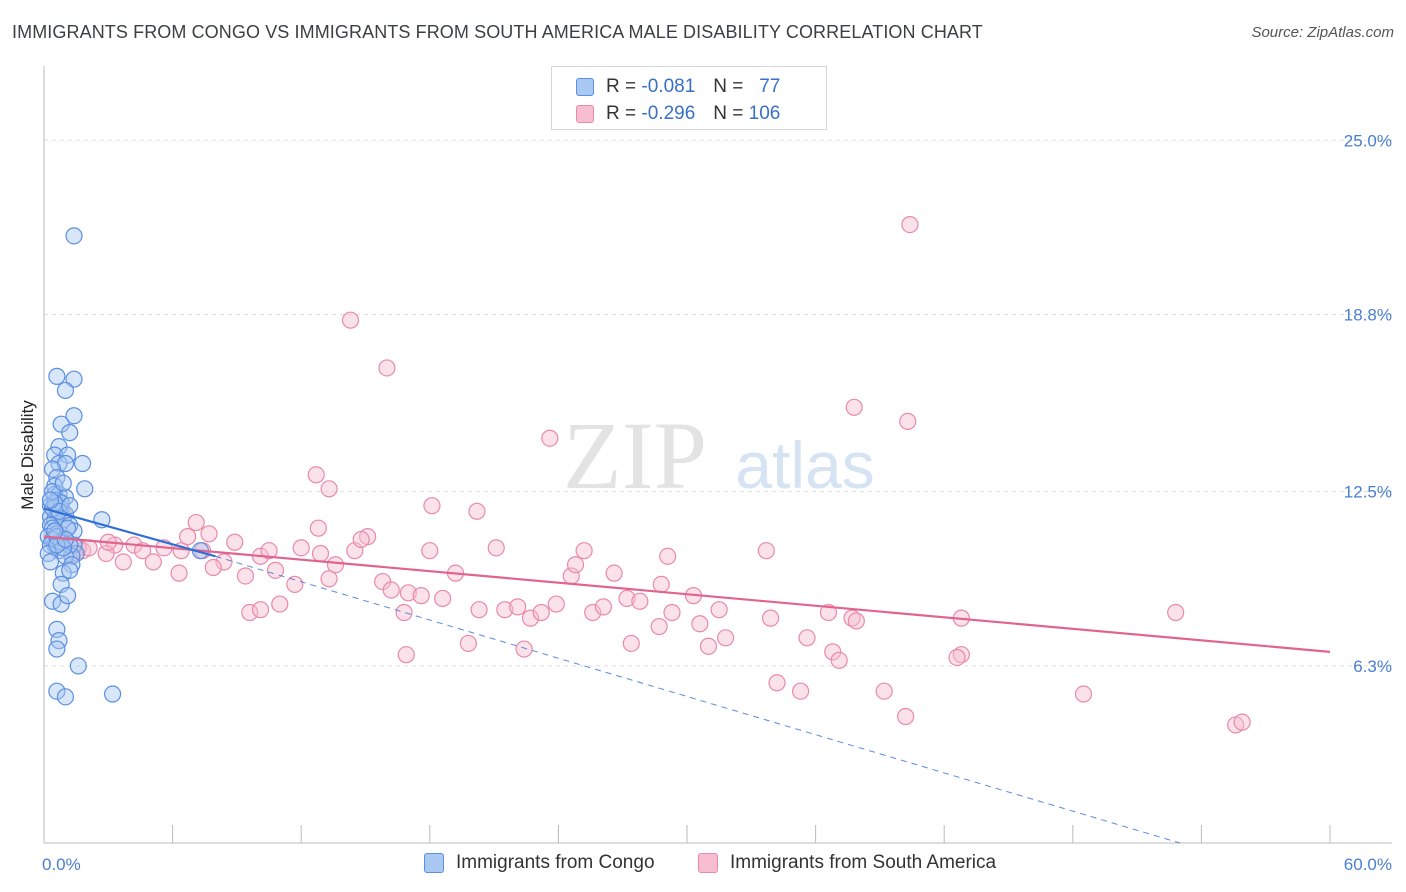 The image size is (1406, 892). What do you see at coordinates (687, 594) in the screenshot?
I see `south-america-trend-line` at bounding box center [687, 594].